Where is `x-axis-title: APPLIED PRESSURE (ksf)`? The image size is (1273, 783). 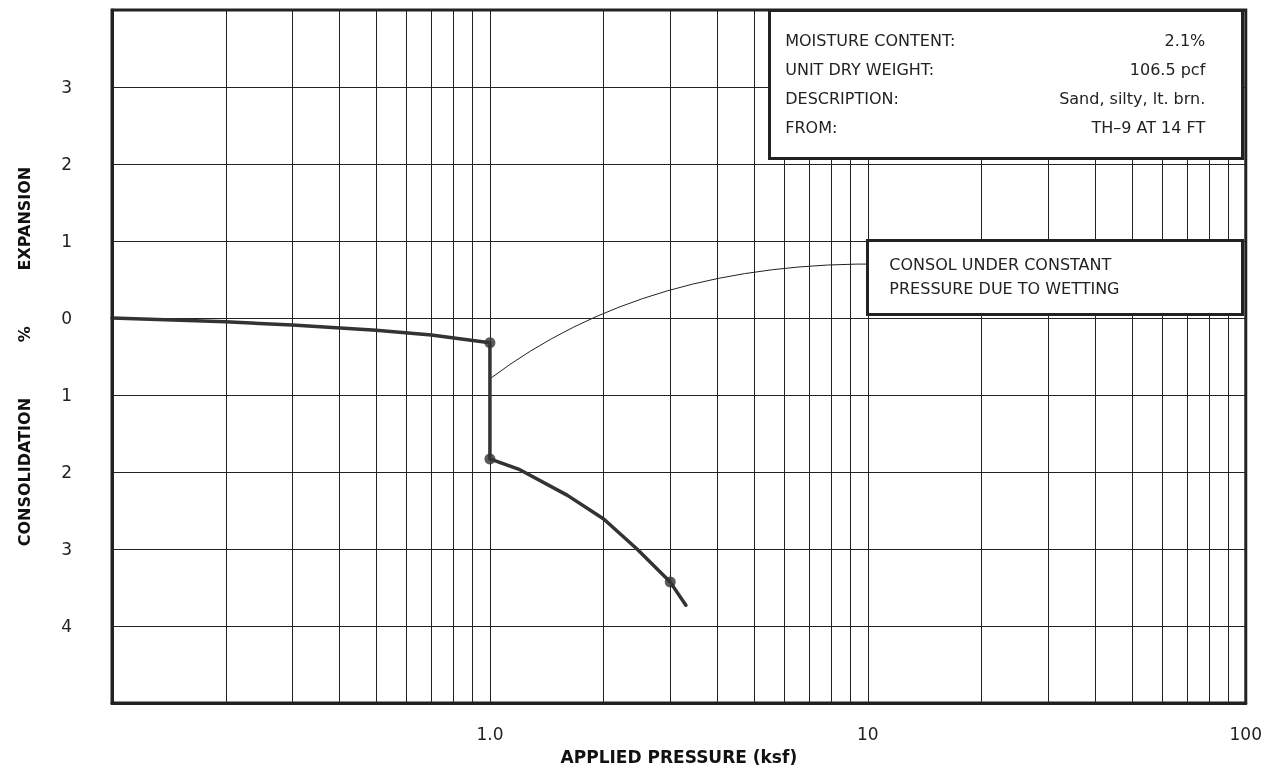
x-axis-title: APPLIED PRESSURE (ksf) is located at coordinates (679, 756).